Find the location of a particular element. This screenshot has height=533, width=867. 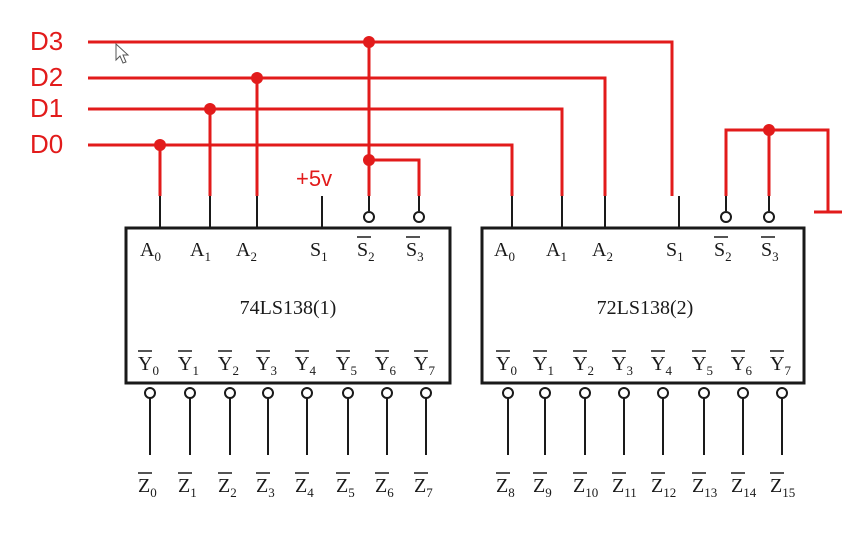

junction-dot-d3 is located at coordinates (369, 42).